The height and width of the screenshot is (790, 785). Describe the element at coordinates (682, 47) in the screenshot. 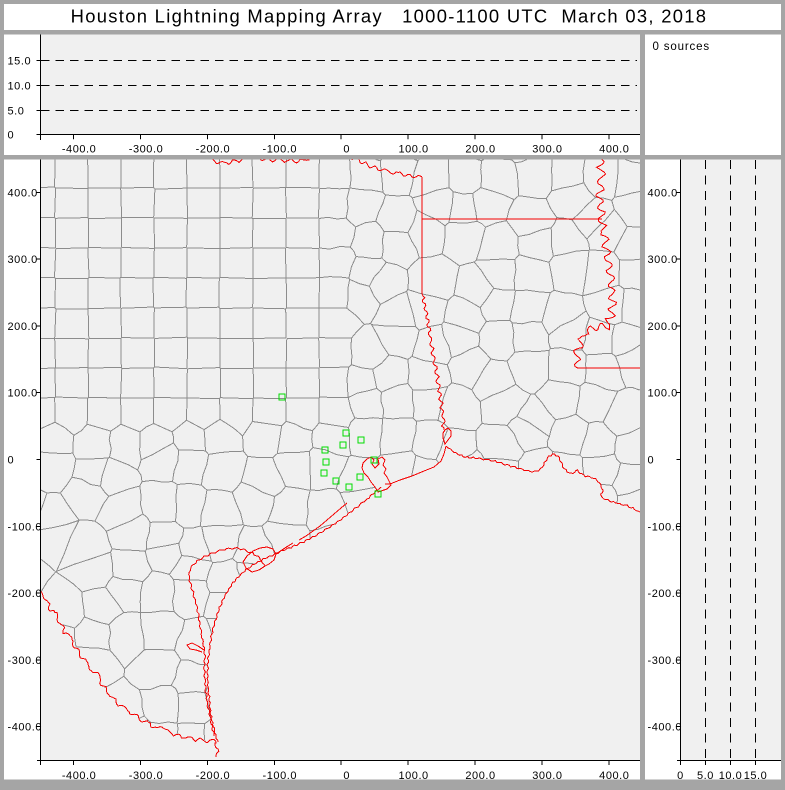

I see `svg-text: 0 sources` at that location.